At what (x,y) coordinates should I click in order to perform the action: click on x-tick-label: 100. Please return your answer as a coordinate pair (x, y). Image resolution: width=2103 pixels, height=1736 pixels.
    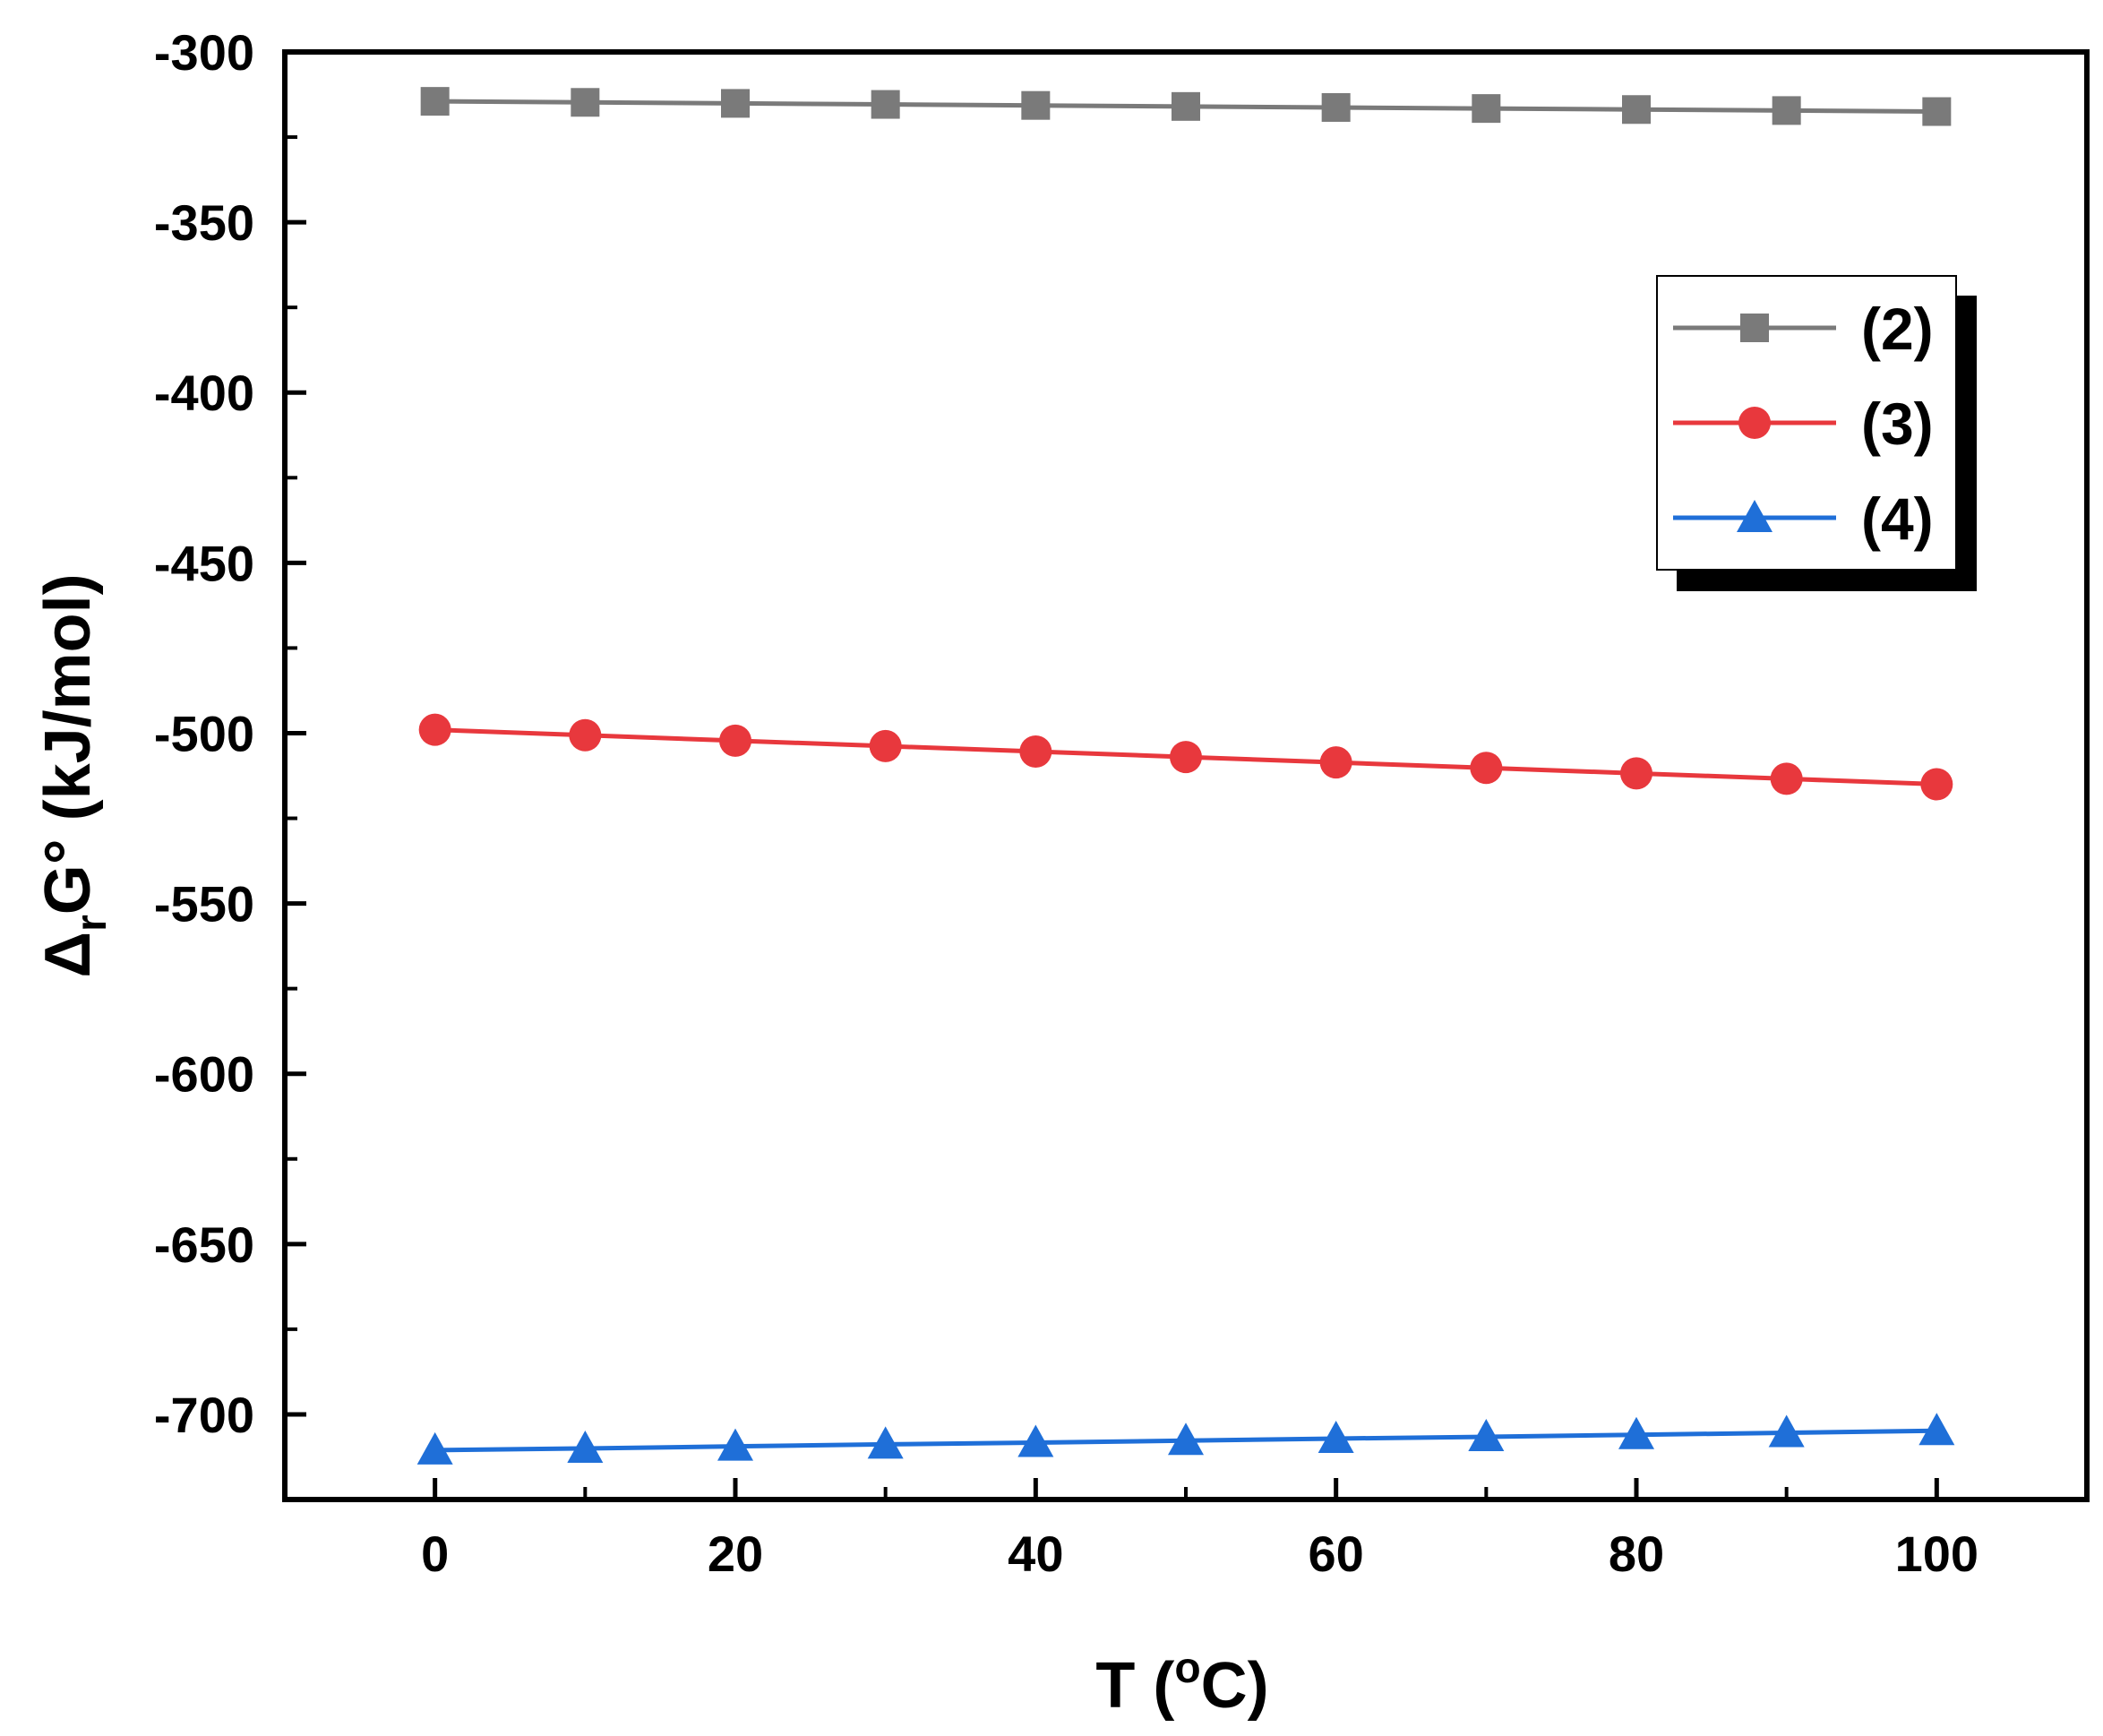
    Looking at the image, I should click on (1937, 1553).